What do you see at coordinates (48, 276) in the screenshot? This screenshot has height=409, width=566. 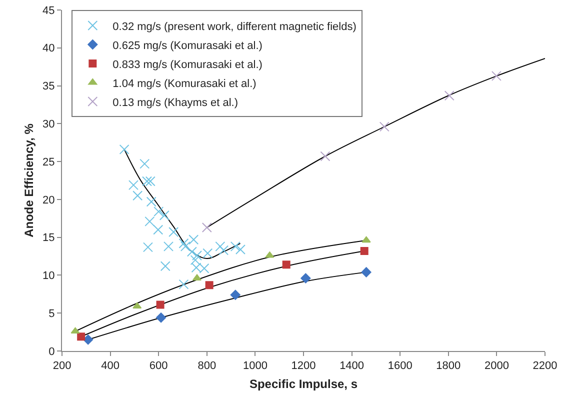 I see `y-tick-label: 10` at bounding box center [48, 276].